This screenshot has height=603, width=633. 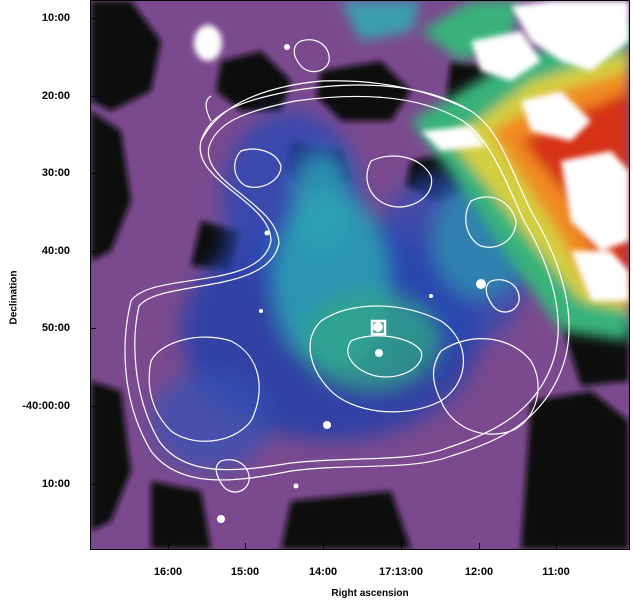 I want to click on x-tick-label: 14:00, so click(x=323, y=572).